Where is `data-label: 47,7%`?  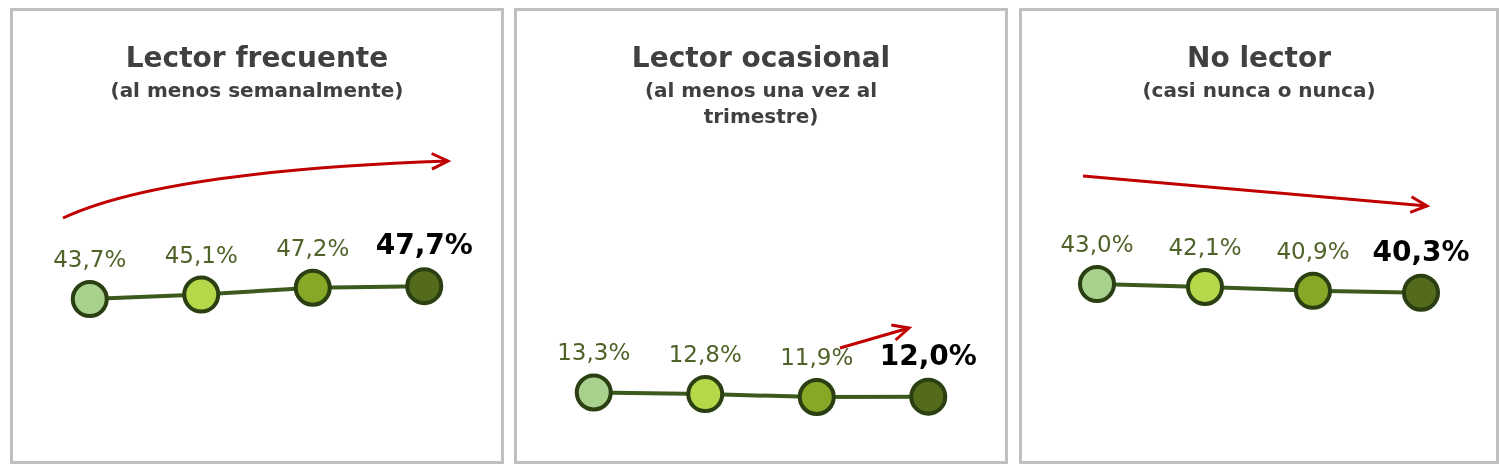 data-label: 47,7% is located at coordinates (424, 245).